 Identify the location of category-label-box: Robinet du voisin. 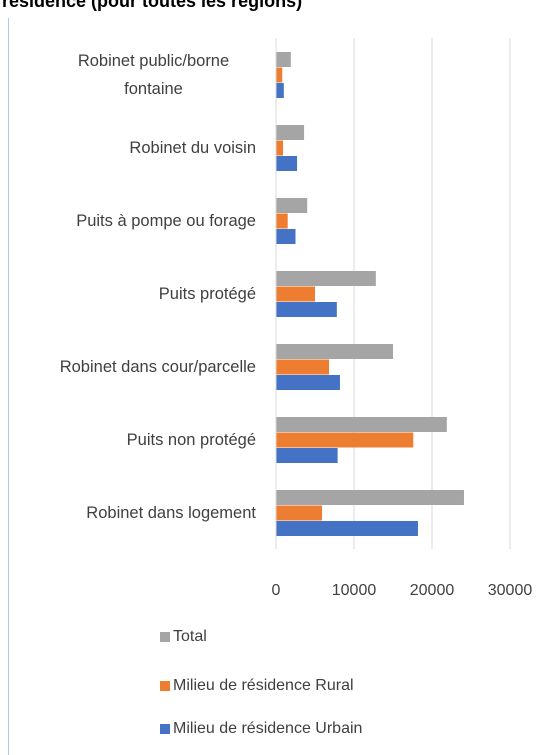
(138, 148).